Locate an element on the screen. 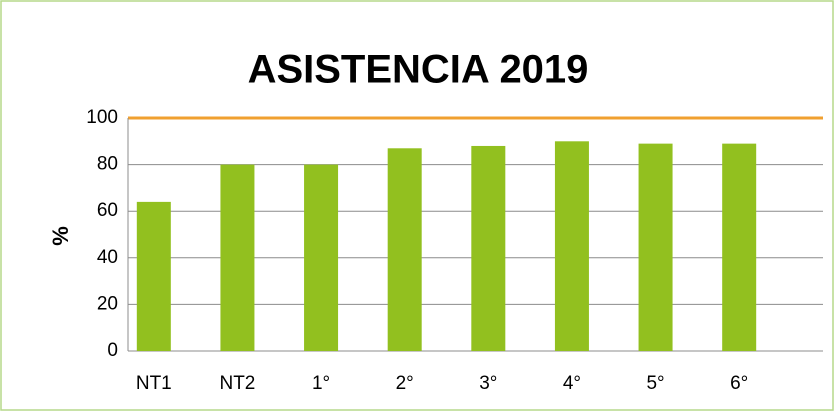 This screenshot has height=411, width=835. y-axis-label: % is located at coordinates (60, 236).